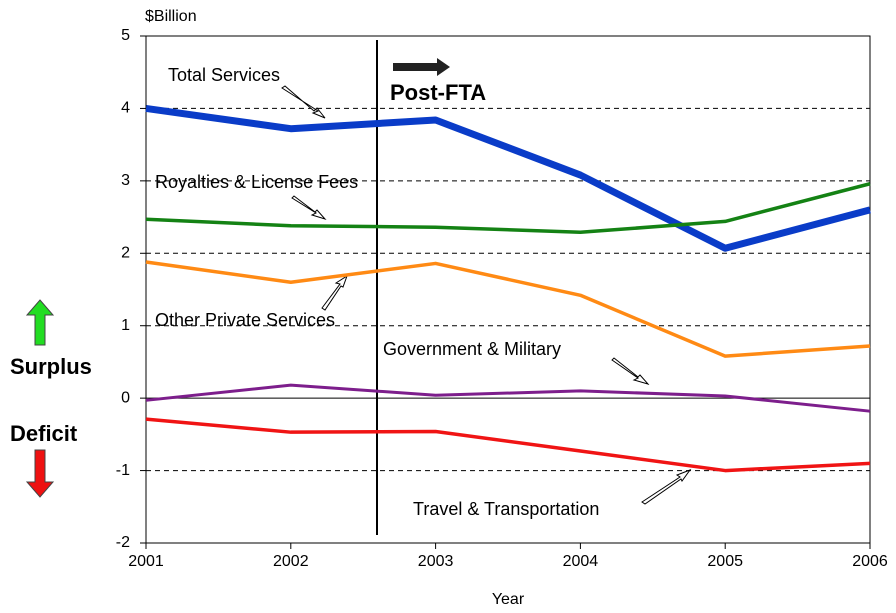 The image size is (896, 613). What do you see at coordinates (291, 561) in the screenshot?
I see `x-tick-label: 2002` at bounding box center [291, 561].